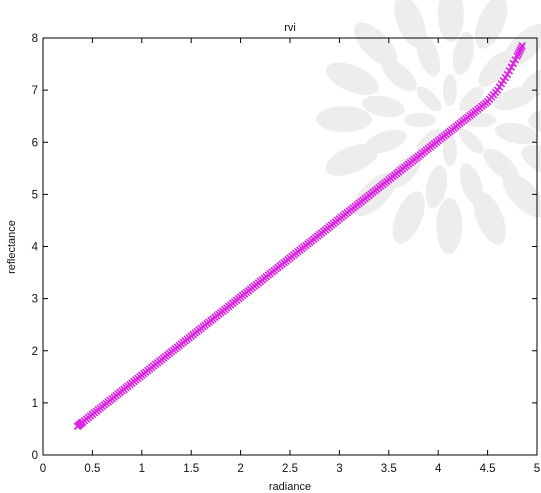 This screenshot has width=541, height=493. What do you see at coordinates (92, 469) in the screenshot?
I see `x-tick-label: 0.5` at bounding box center [92, 469].